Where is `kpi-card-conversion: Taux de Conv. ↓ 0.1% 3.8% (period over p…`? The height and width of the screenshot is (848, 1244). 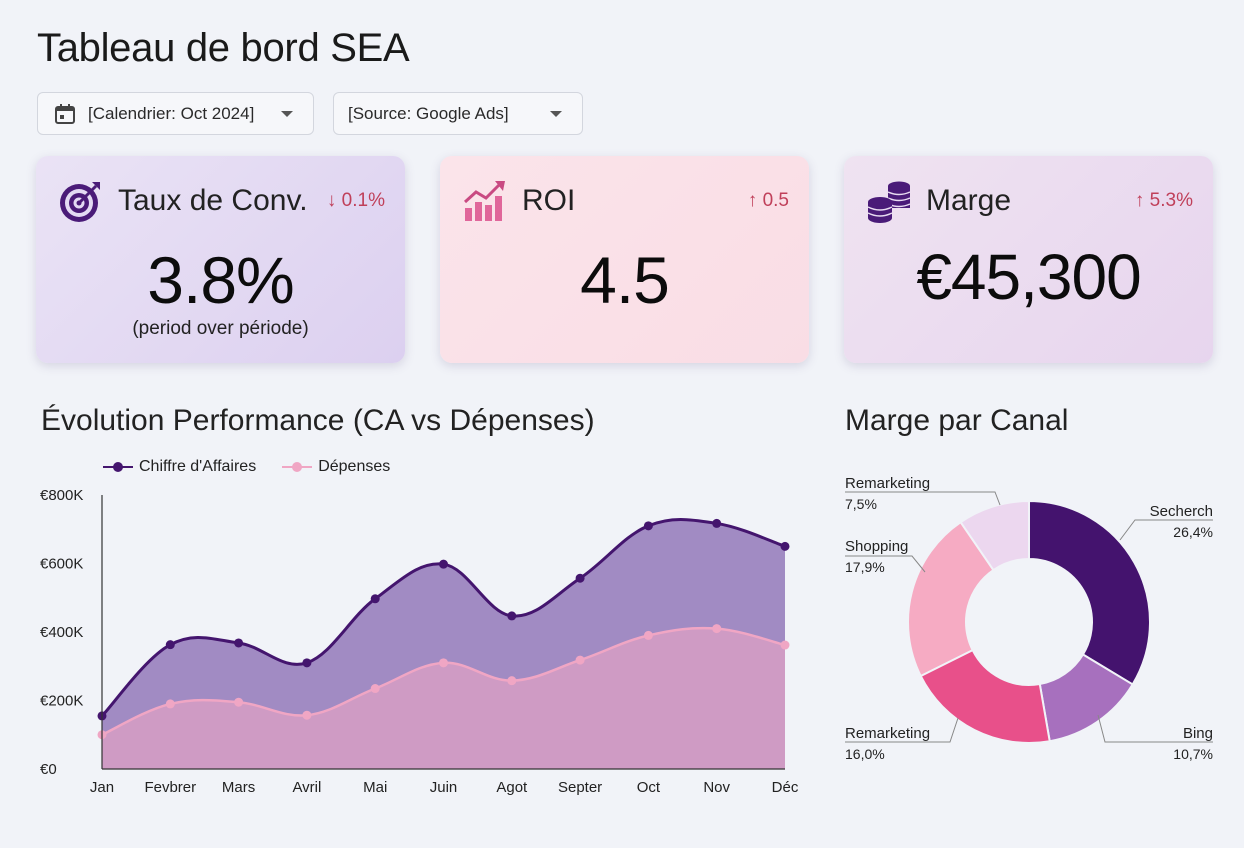
kpi-card-conversion: Taux de Conv. ↓ 0.1% 3.8% (period over p… is located at coordinates (220, 259).